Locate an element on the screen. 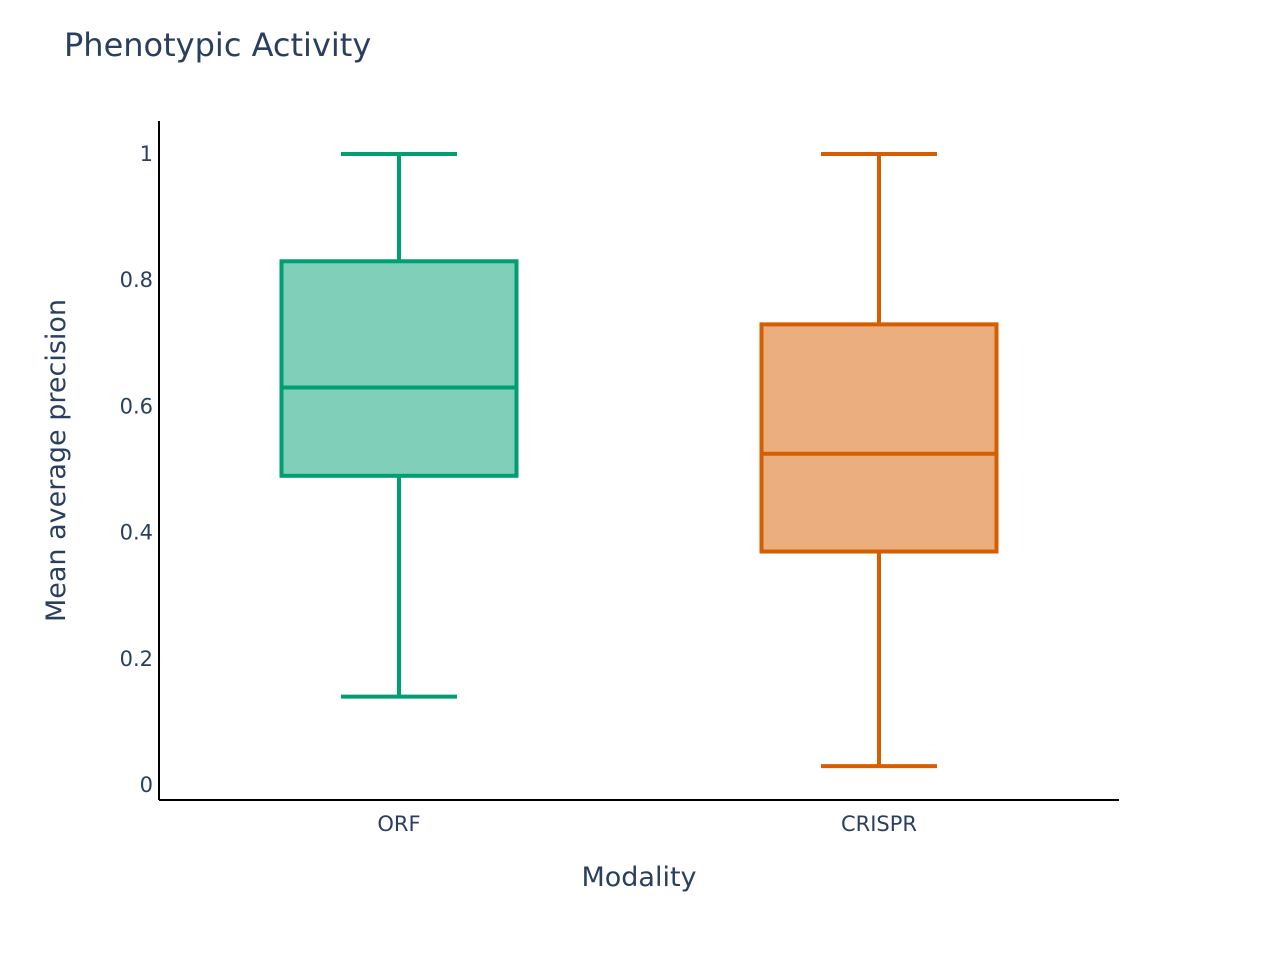  y-tick-labels: 0 0.2 0.4 0.6 0.8 1 is located at coordinates (136, 469).